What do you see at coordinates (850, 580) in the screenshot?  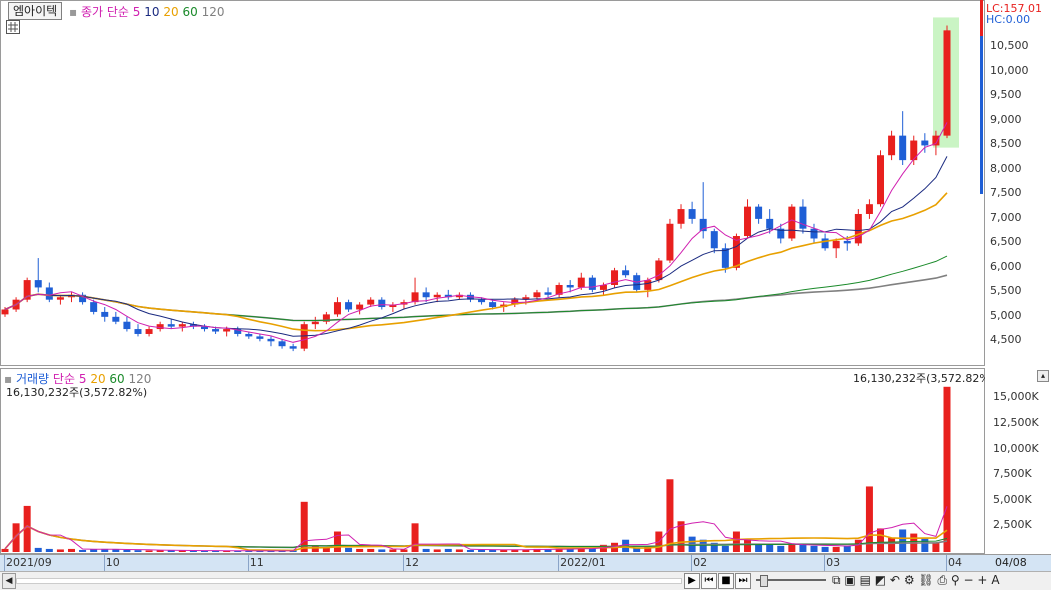 I see `window-icon: ▣` at bounding box center [850, 580].